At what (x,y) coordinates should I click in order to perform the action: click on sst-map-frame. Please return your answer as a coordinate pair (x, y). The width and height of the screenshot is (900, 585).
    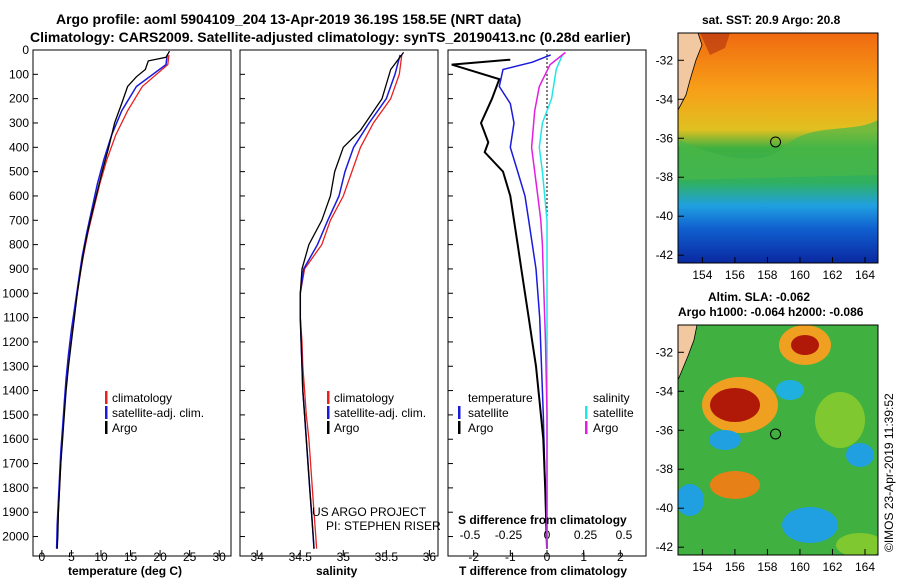
    Looking at the image, I should click on (778, 148).